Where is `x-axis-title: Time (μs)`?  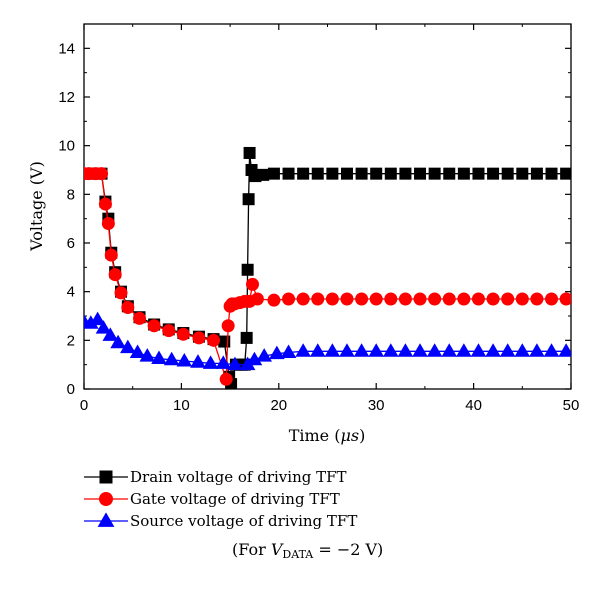
x-axis-title: Time (μs) is located at coordinates (327, 435).